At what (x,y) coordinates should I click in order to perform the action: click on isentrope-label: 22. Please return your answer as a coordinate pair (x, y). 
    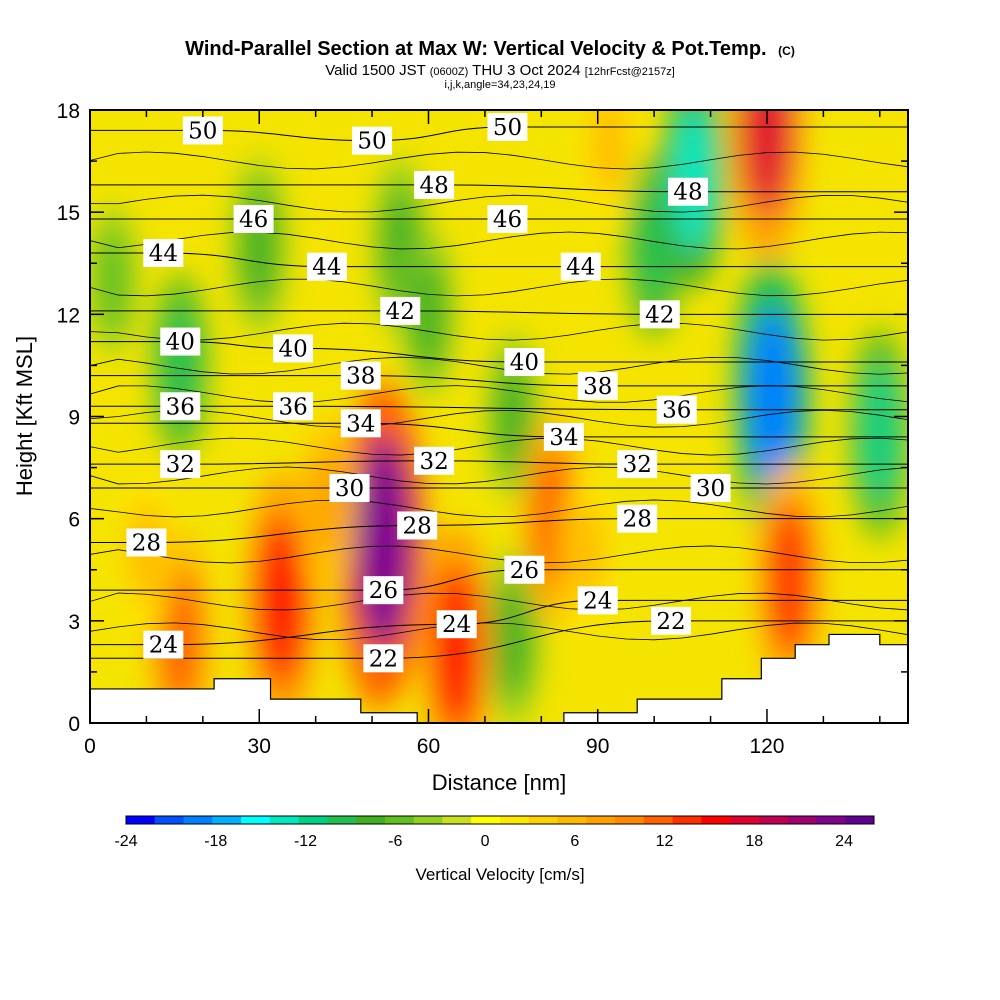
    Looking at the image, I should click on (671, 620).